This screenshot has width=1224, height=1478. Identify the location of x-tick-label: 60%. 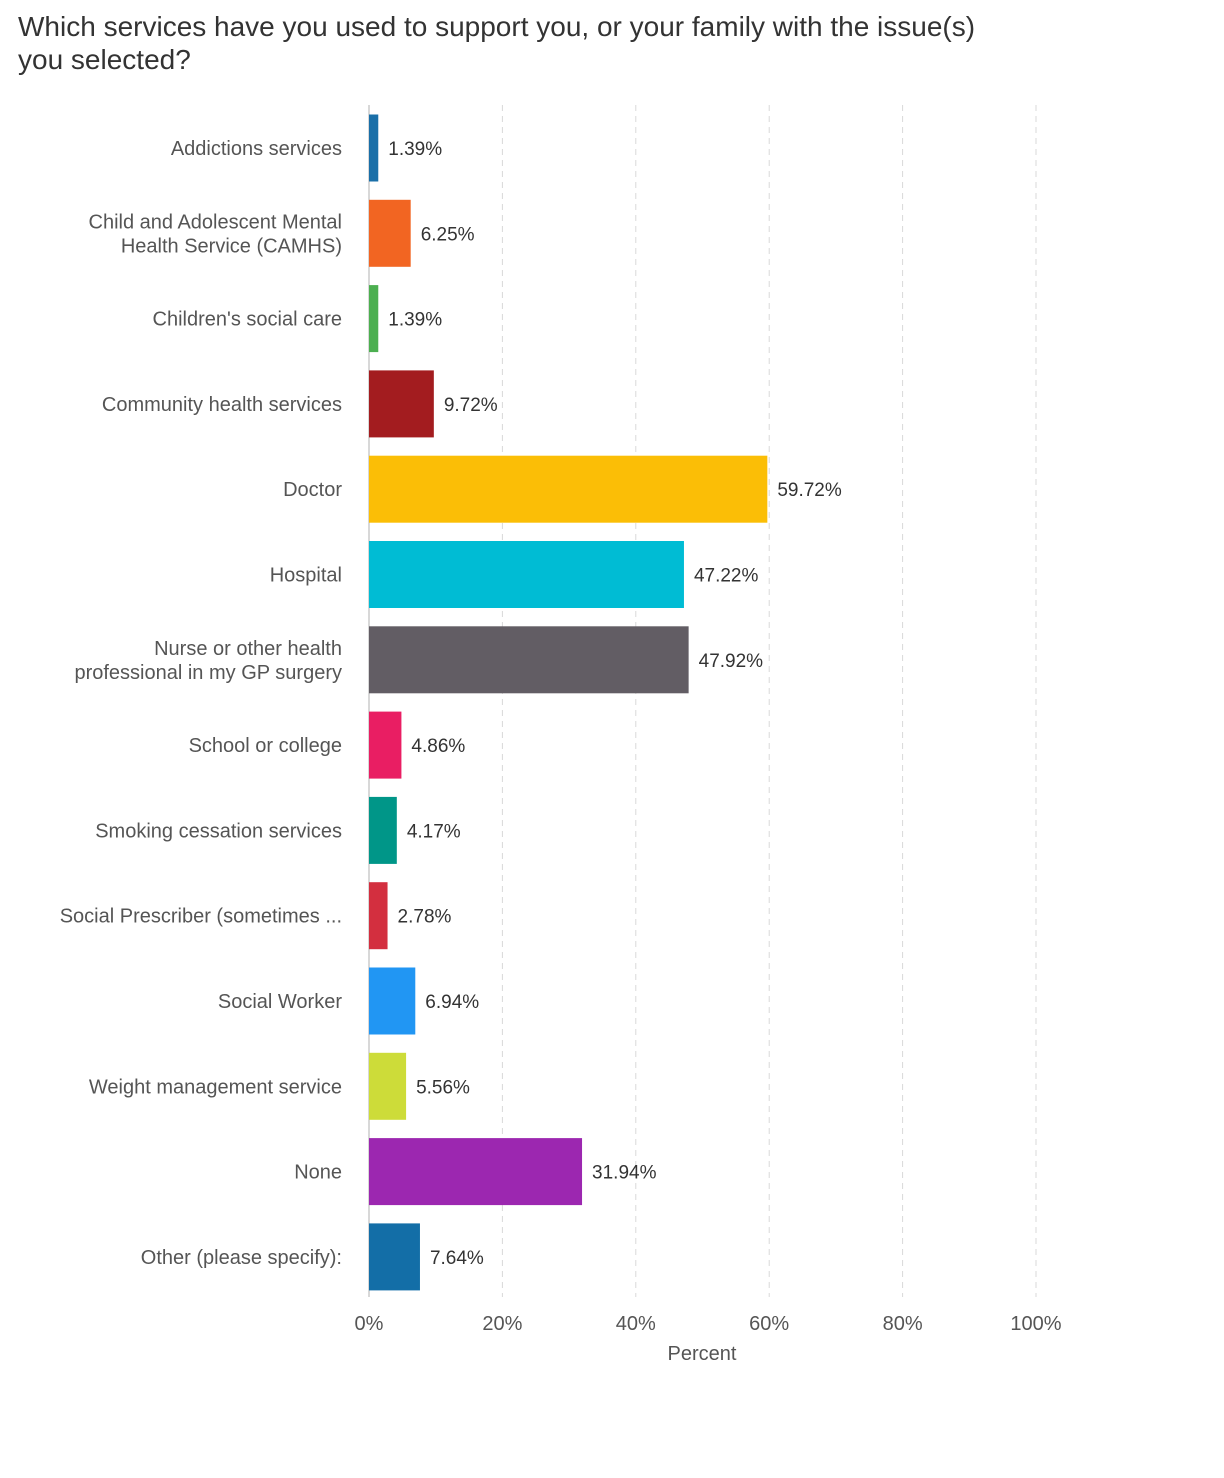
(769, 1324).